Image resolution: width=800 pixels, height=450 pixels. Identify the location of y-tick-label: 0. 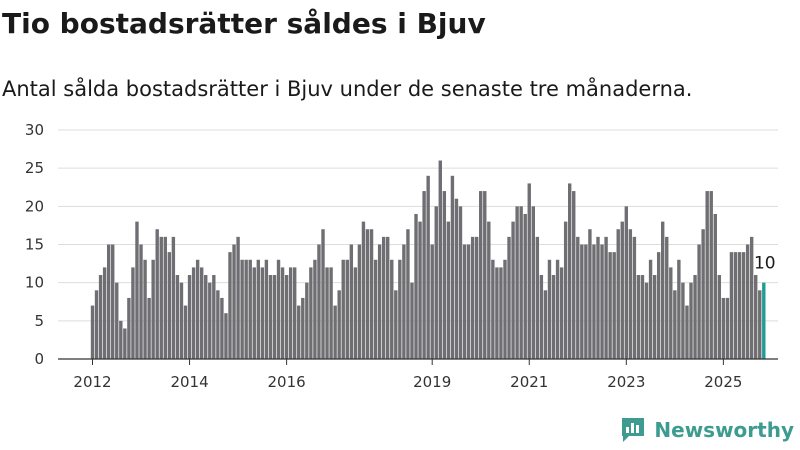
(39, 359).